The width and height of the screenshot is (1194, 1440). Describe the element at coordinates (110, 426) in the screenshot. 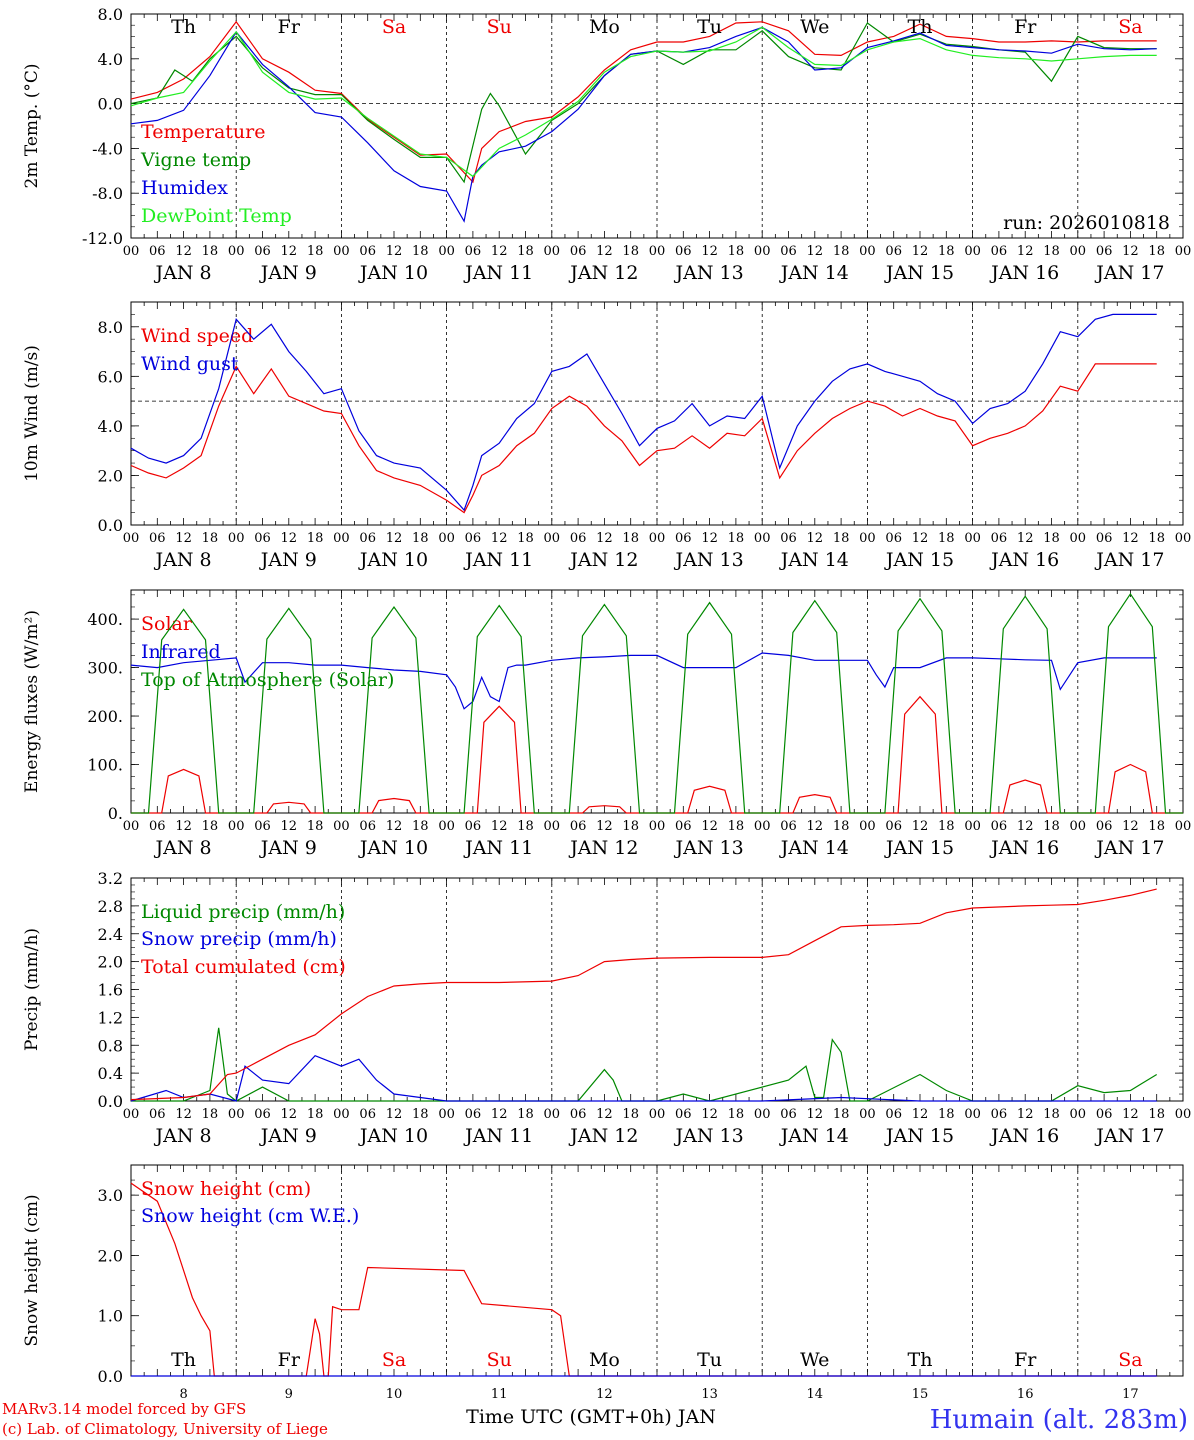

I see `y-tick-label: 4.0` at that location.